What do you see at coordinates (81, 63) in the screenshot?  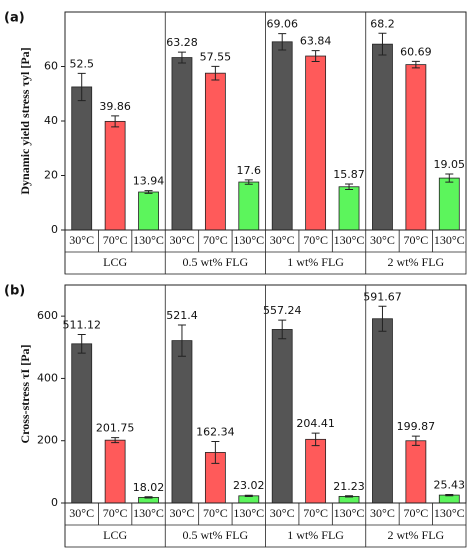 I see `data-label: 52.5` at bounding box center [81, 63].